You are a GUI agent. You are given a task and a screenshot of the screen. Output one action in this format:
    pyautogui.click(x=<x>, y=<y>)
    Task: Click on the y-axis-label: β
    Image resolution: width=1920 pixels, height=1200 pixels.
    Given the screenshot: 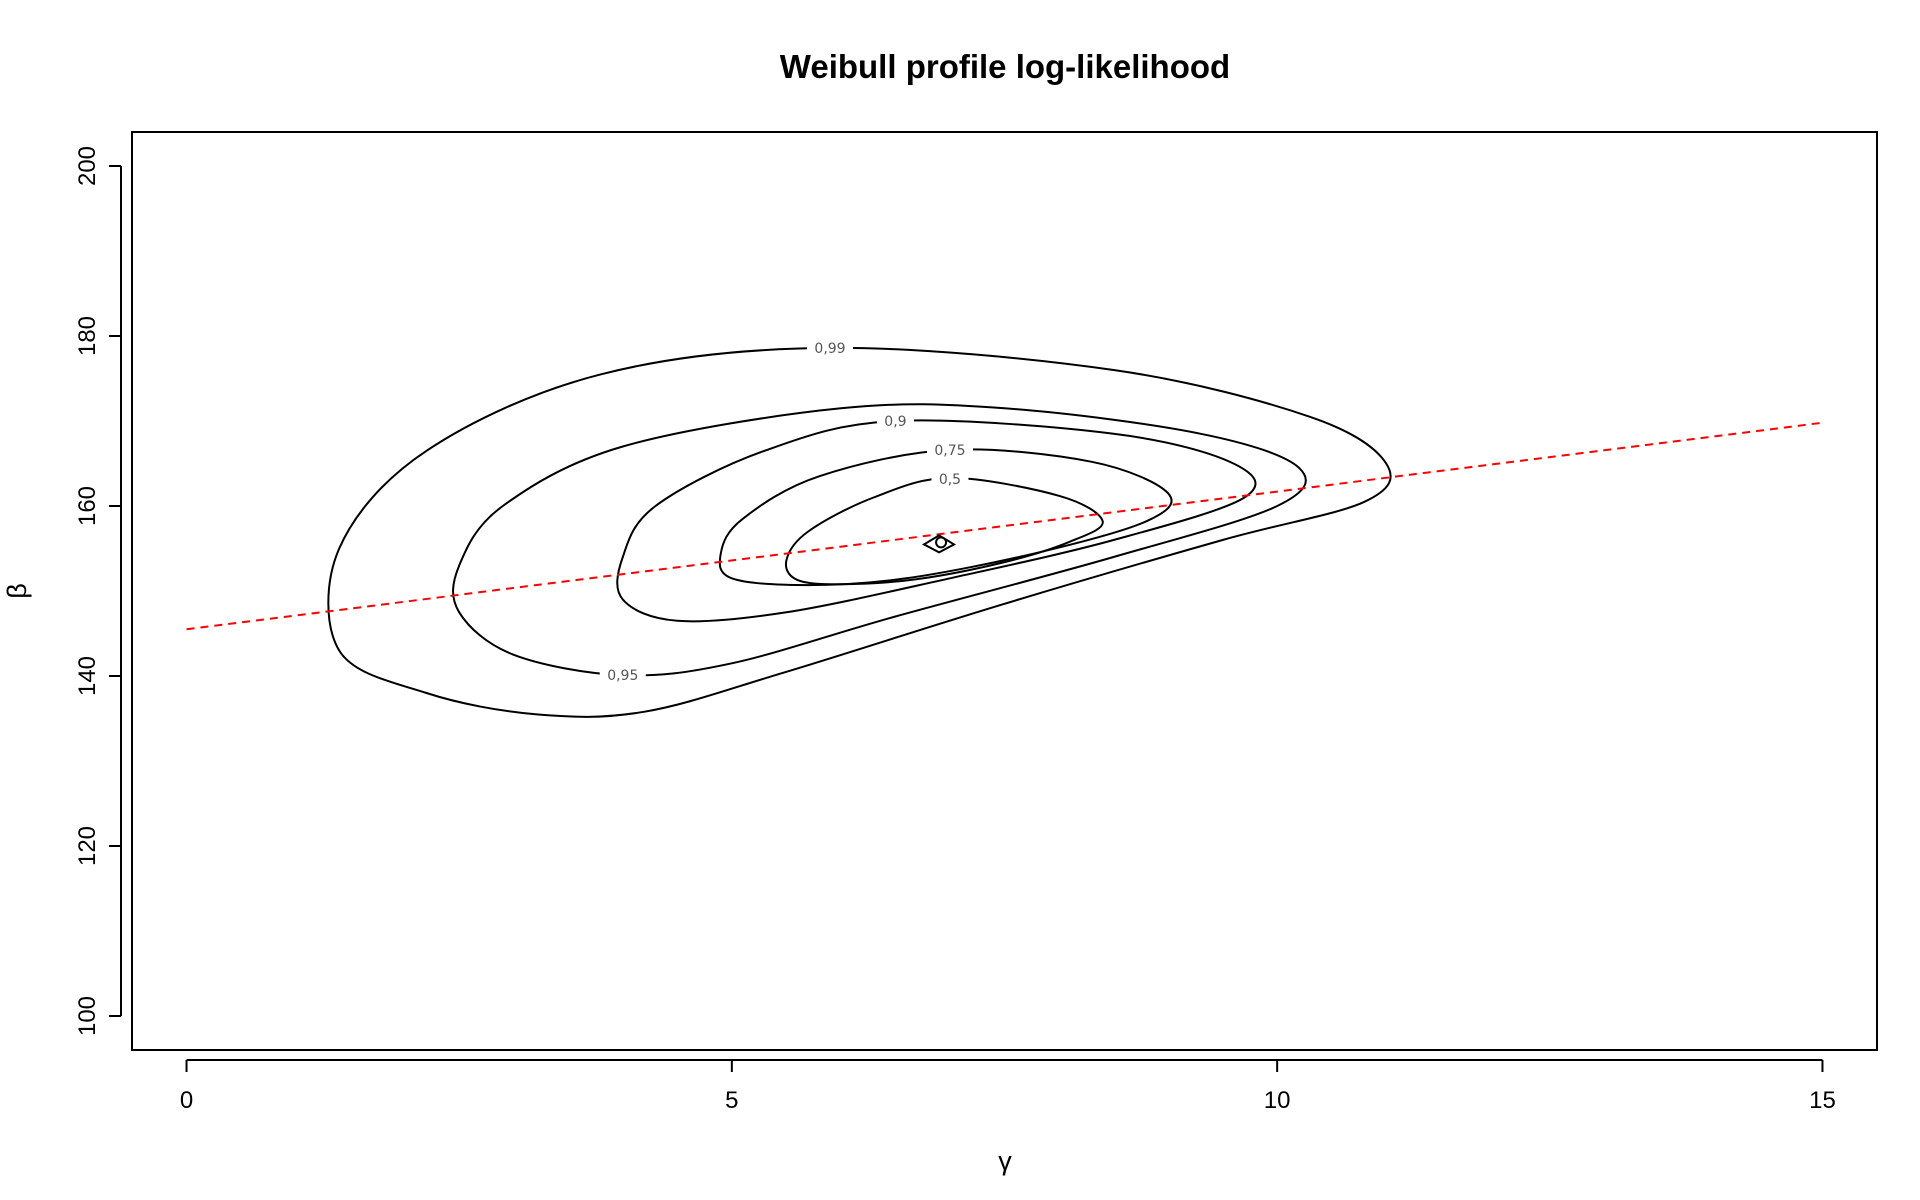 What is the action you would take?
    pyautogui.click(x=17, y=591)
    